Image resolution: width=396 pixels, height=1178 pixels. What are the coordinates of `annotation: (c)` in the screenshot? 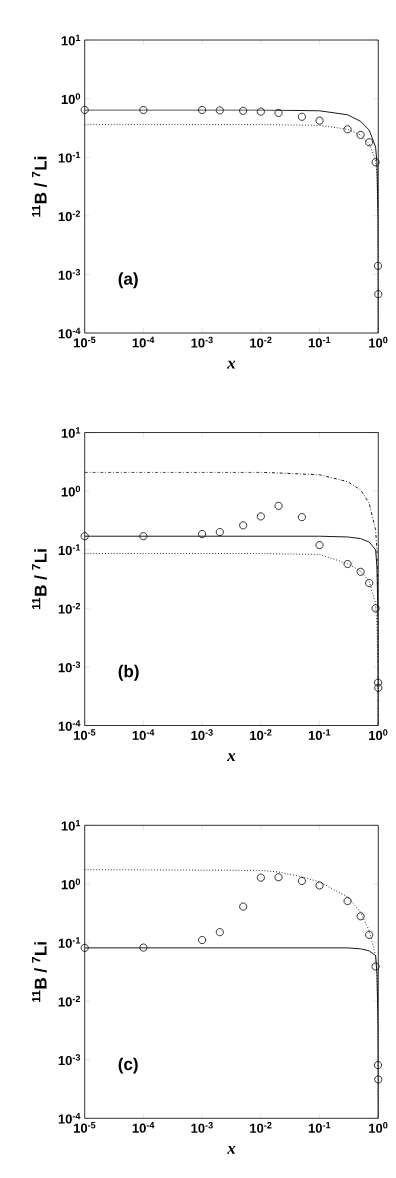 It's located at (128, 1065).